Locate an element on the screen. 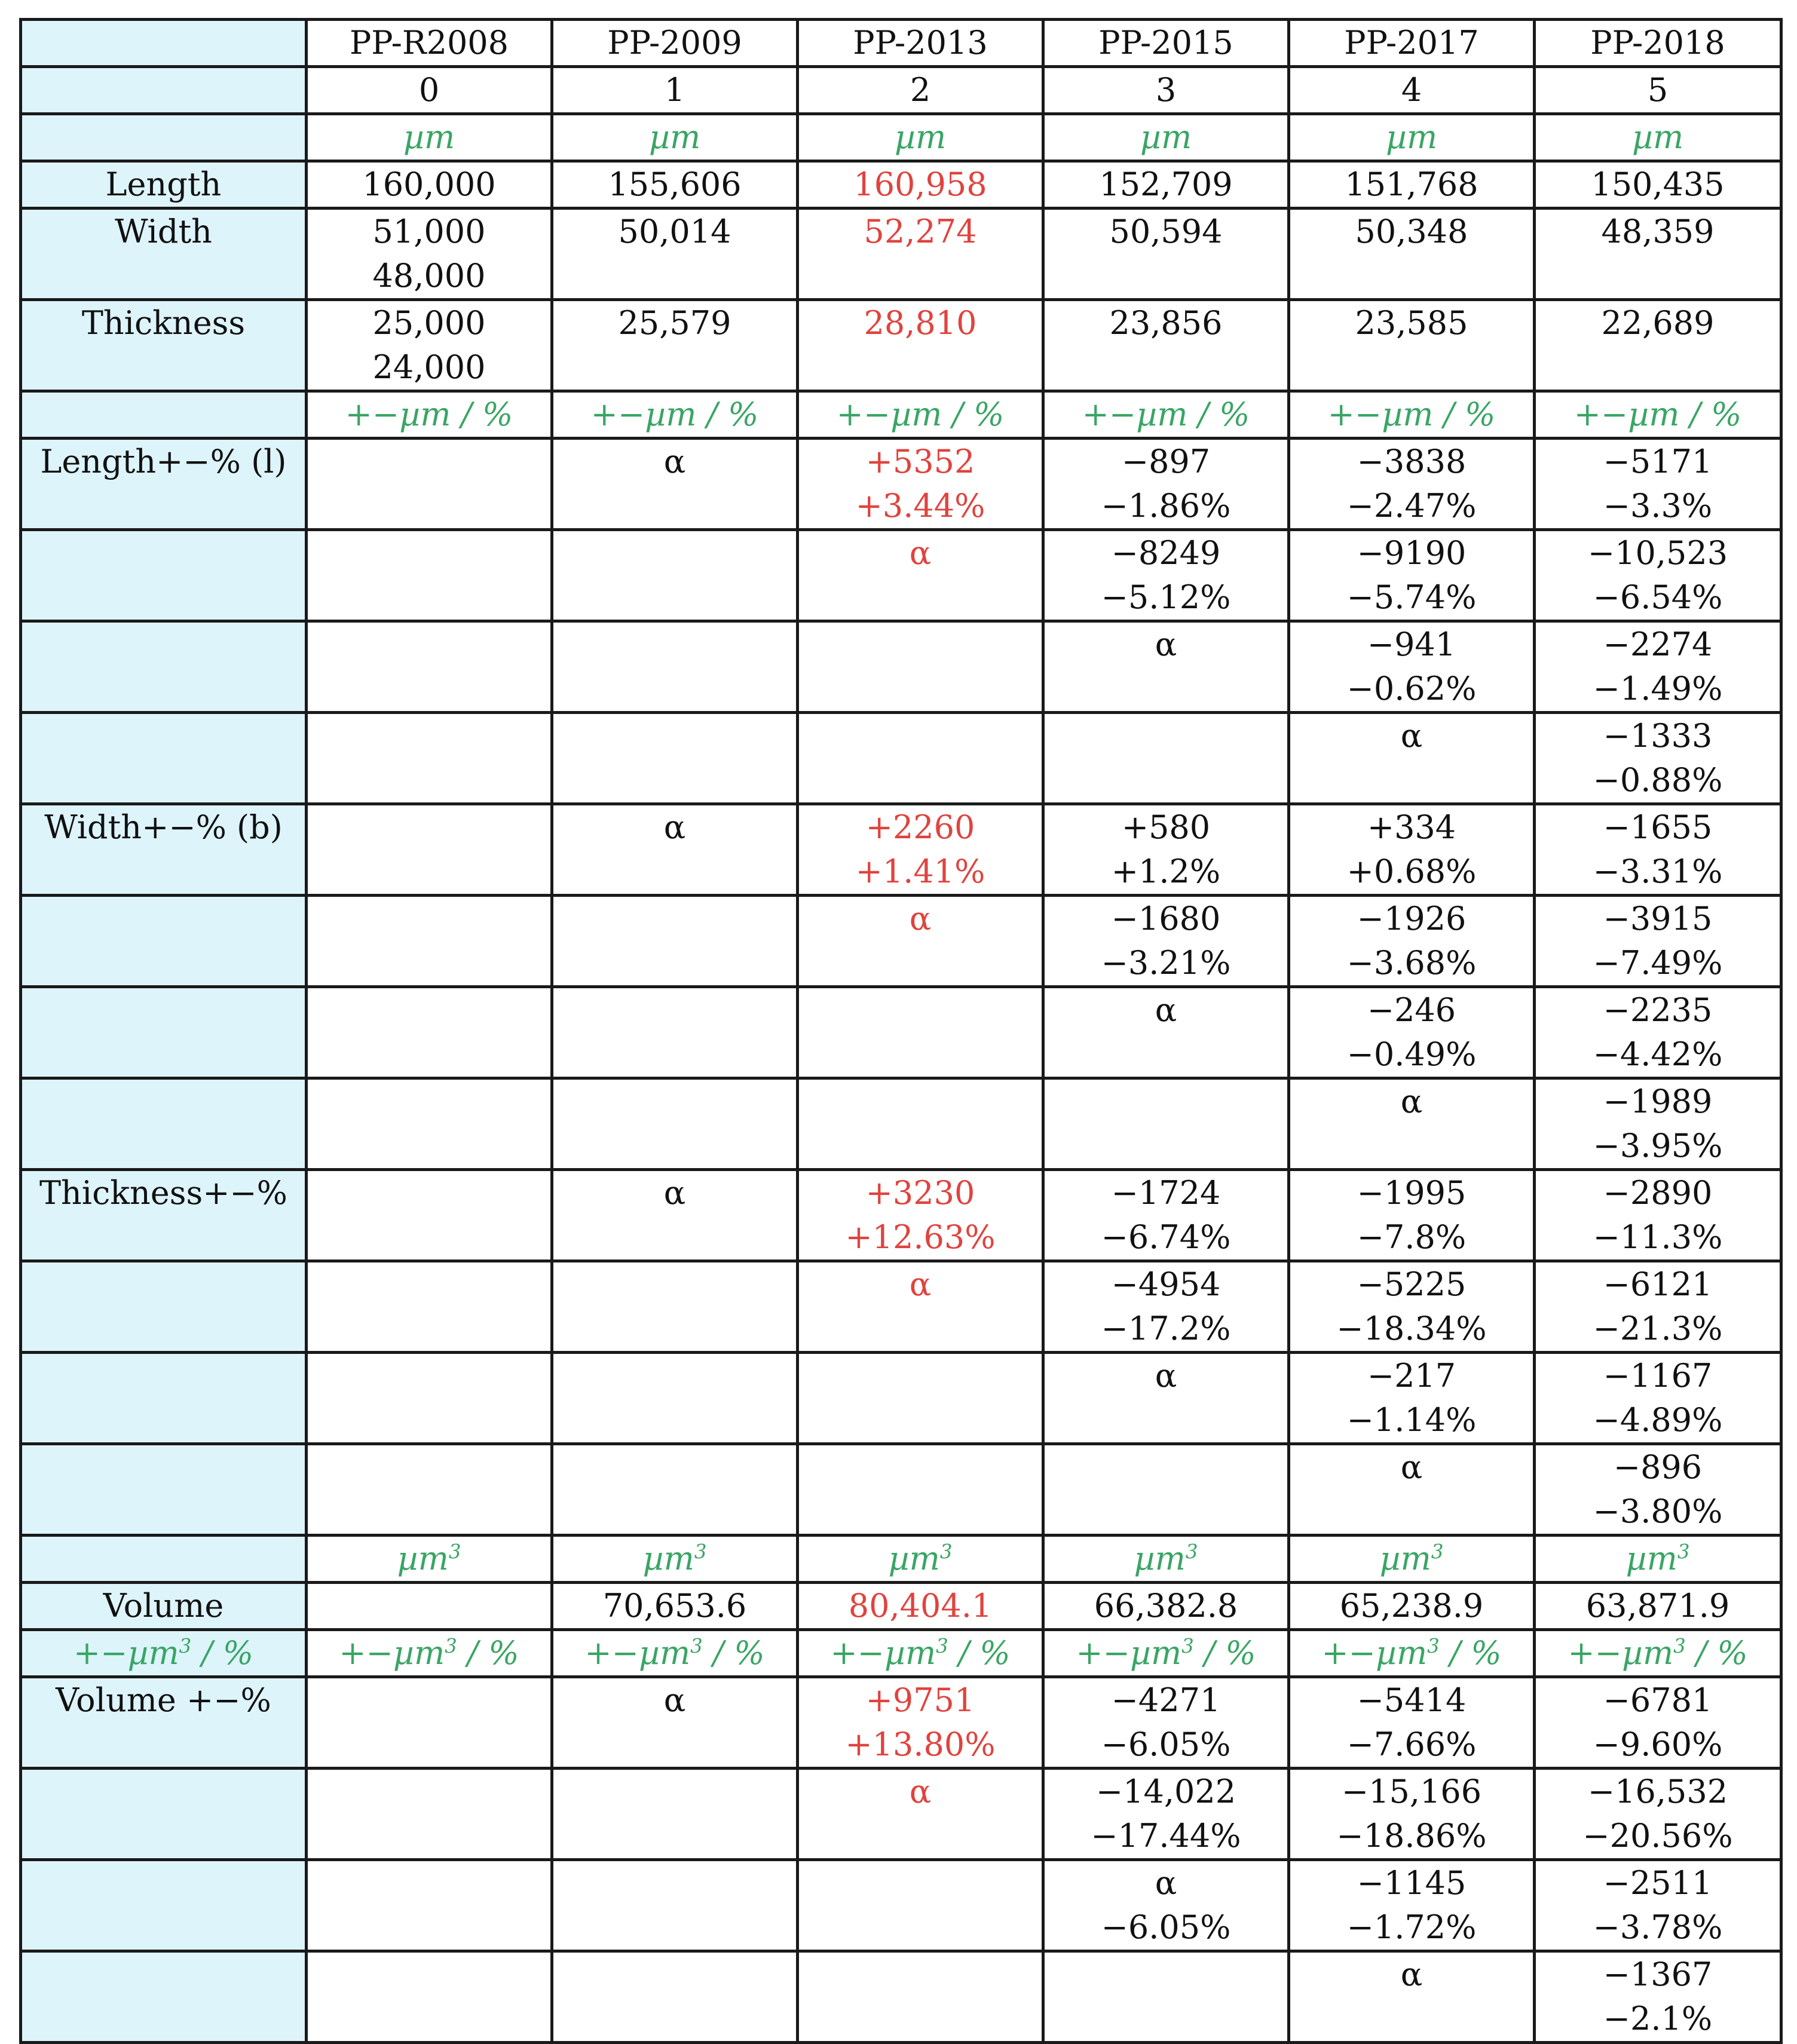  cell-value: −5414 is located at coordinates (1412, 1700).